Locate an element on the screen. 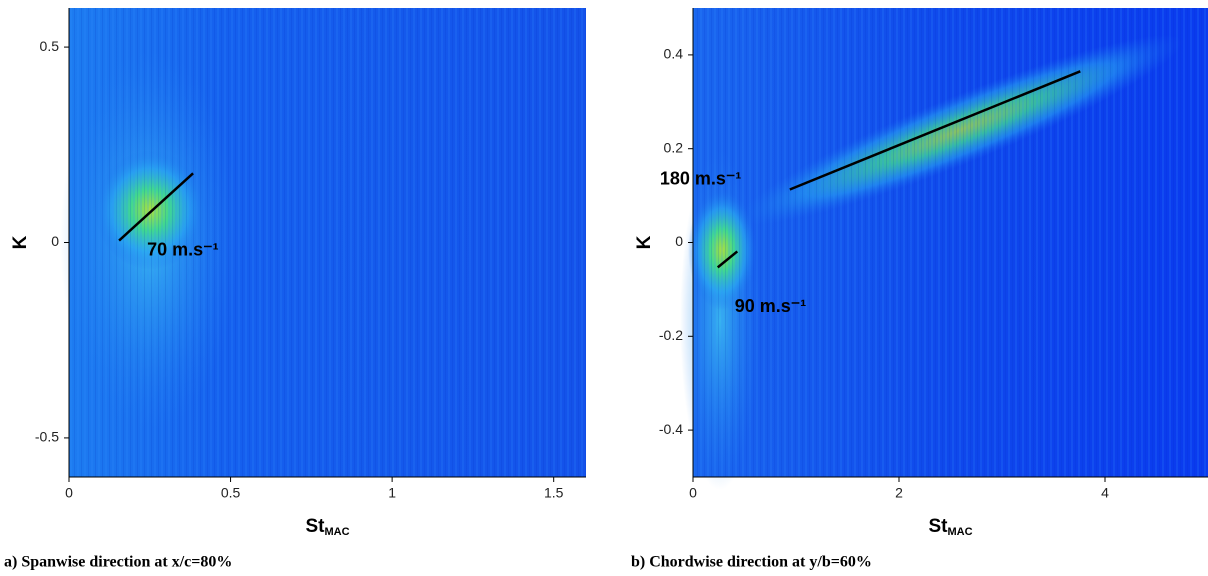 The height and width of the screenshot is (576, 1208). x-tick-label: 4 is located at coordinates (1105, 493).